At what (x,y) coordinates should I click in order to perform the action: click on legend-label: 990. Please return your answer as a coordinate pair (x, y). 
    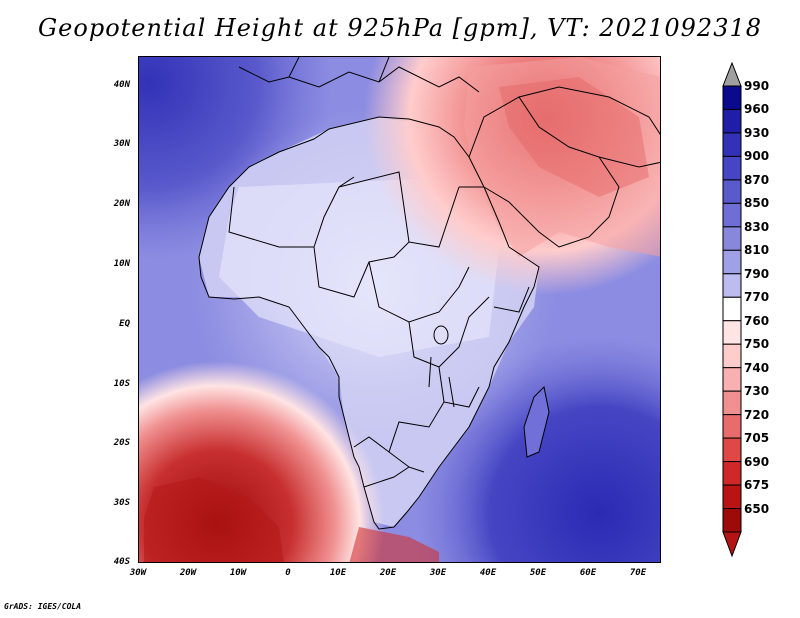
    Looking at the image, I should click on (757, 86).